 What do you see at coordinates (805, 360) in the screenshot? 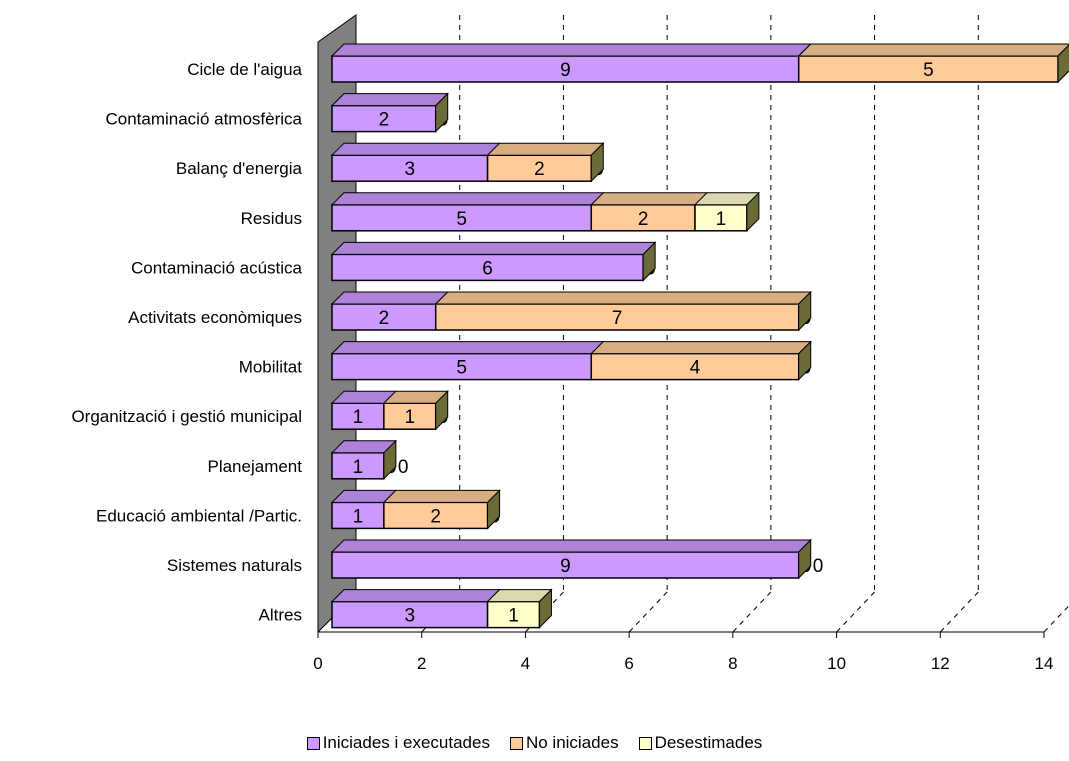
I see `bar-end-mobilitat` at bounding box center [805, 360].